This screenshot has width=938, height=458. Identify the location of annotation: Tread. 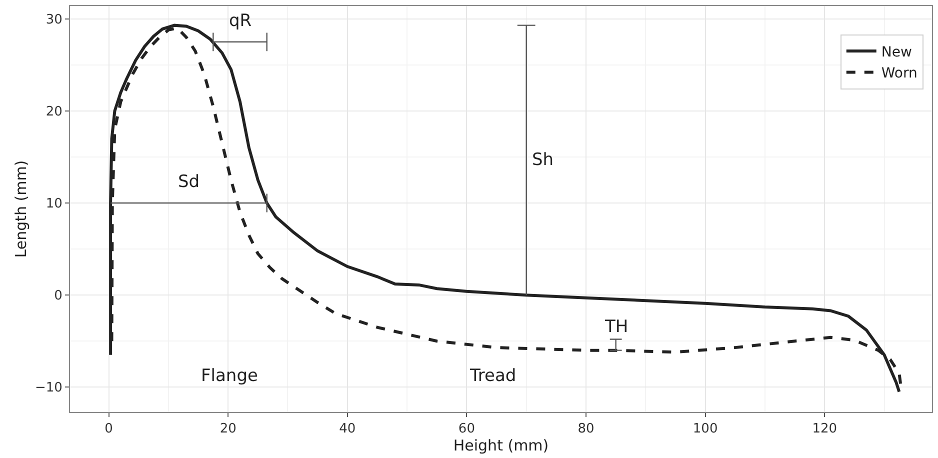
(492, 376).